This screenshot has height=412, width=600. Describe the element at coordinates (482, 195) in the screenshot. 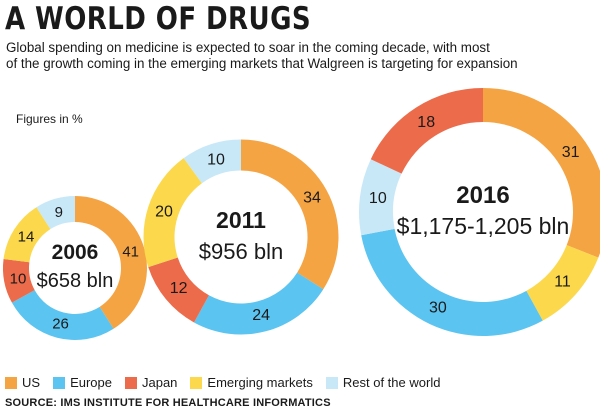

I see `year-2016: 2016` at that location.